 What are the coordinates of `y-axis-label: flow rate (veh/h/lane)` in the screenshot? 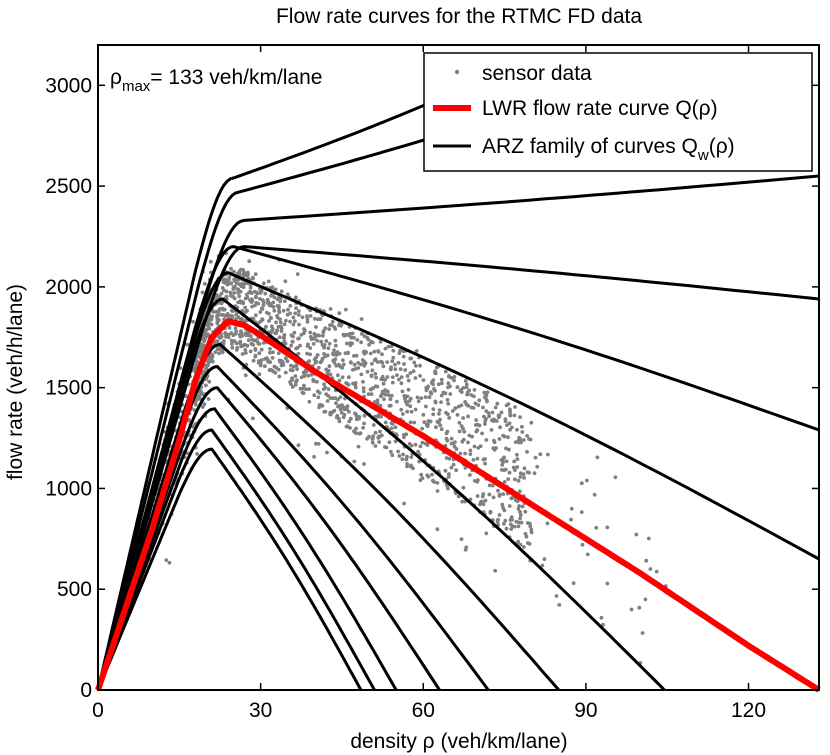 It's located at (15, 382).